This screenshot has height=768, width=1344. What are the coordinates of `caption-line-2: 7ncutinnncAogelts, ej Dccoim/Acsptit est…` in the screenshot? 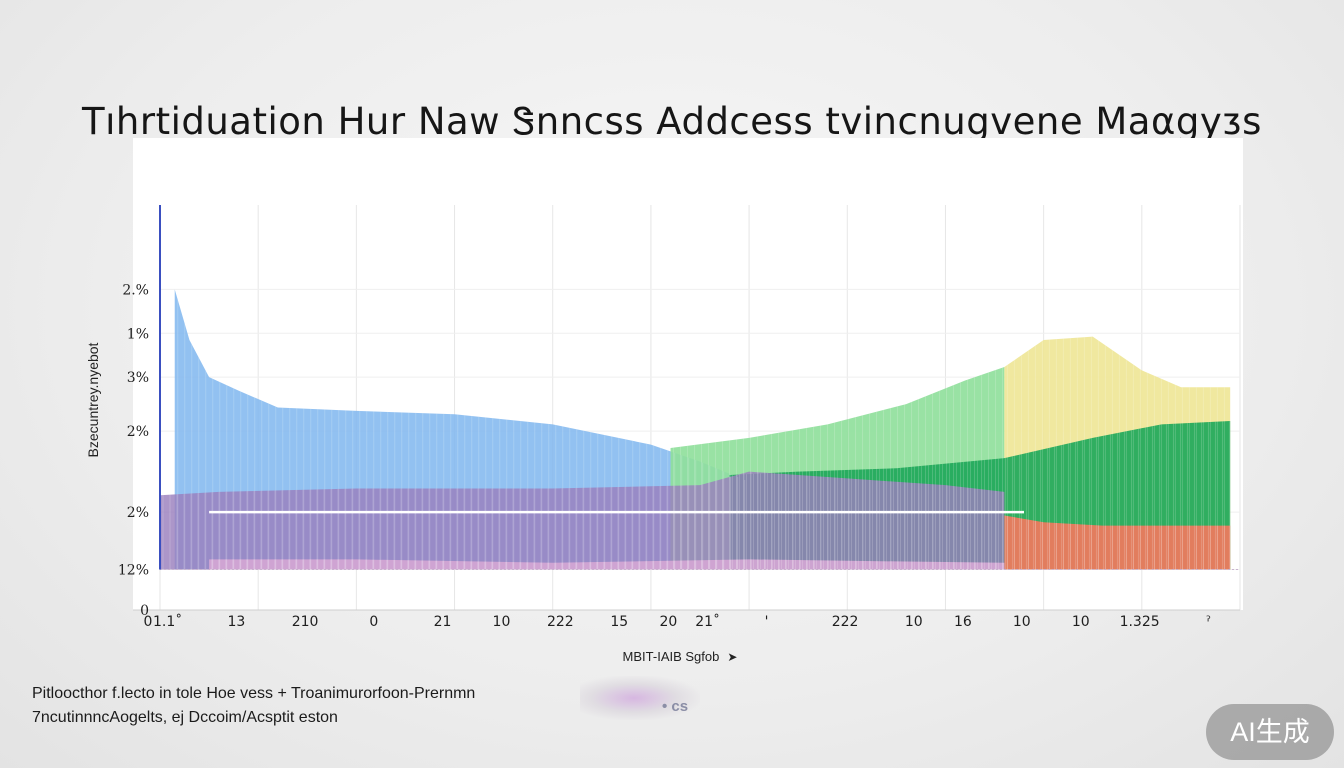 It's located at (185, 717).